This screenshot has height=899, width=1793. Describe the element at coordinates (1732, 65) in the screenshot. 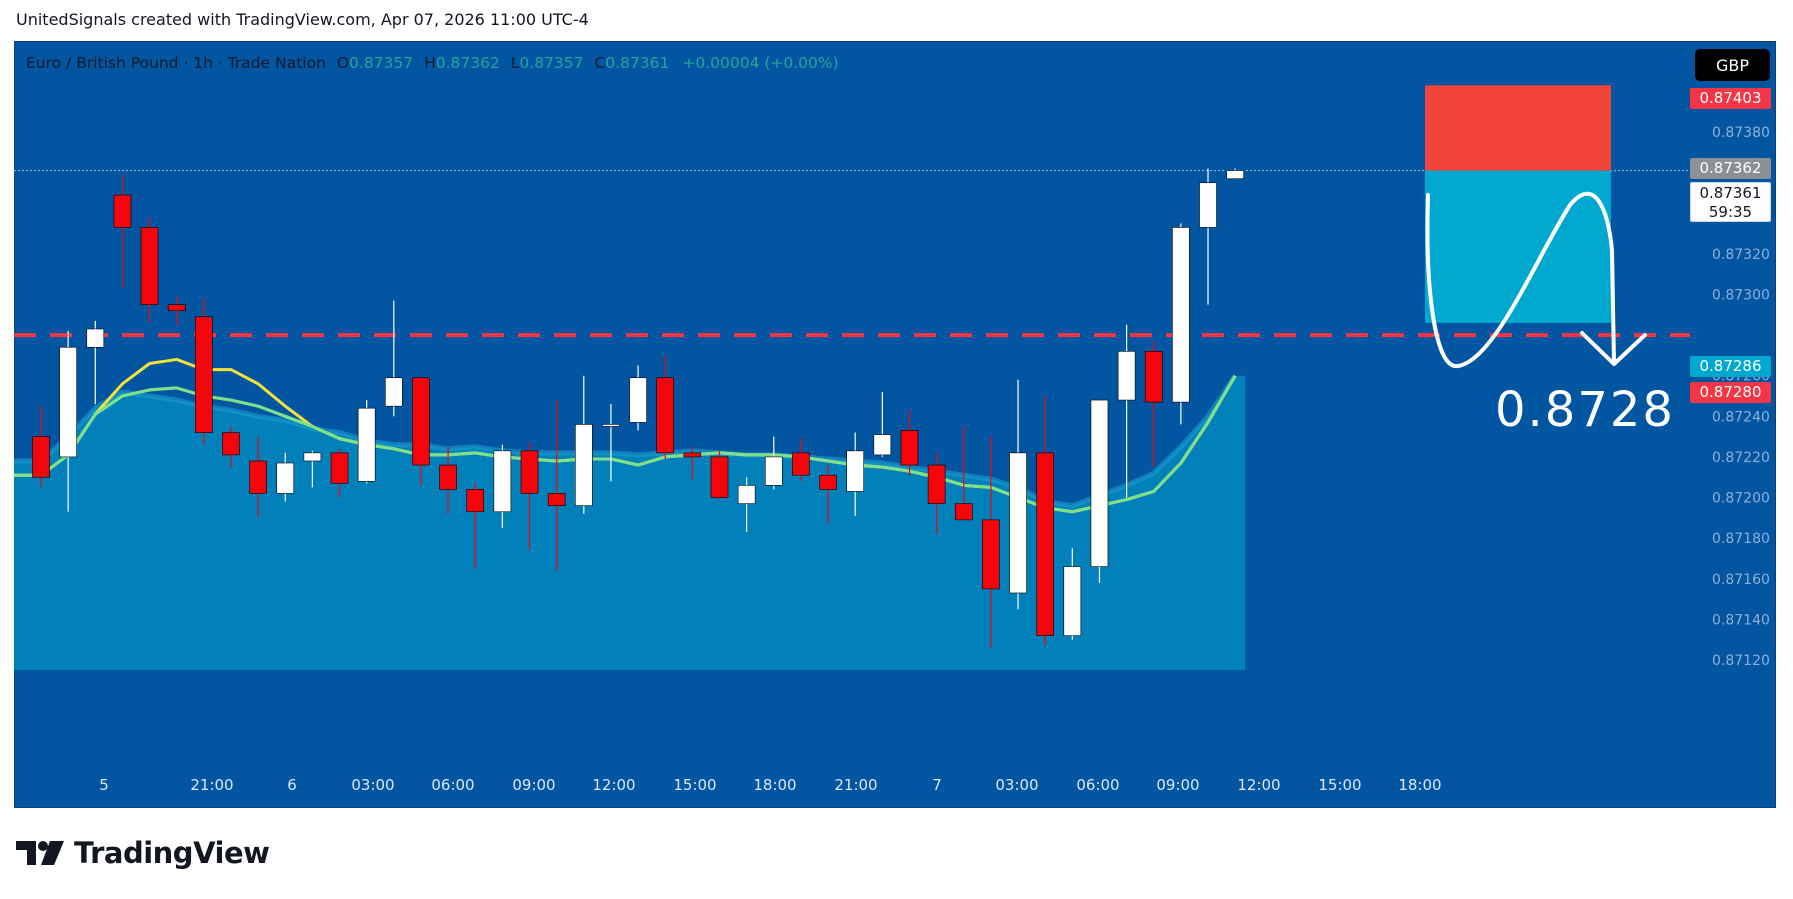

I see `currency-button: GBP` at that location.